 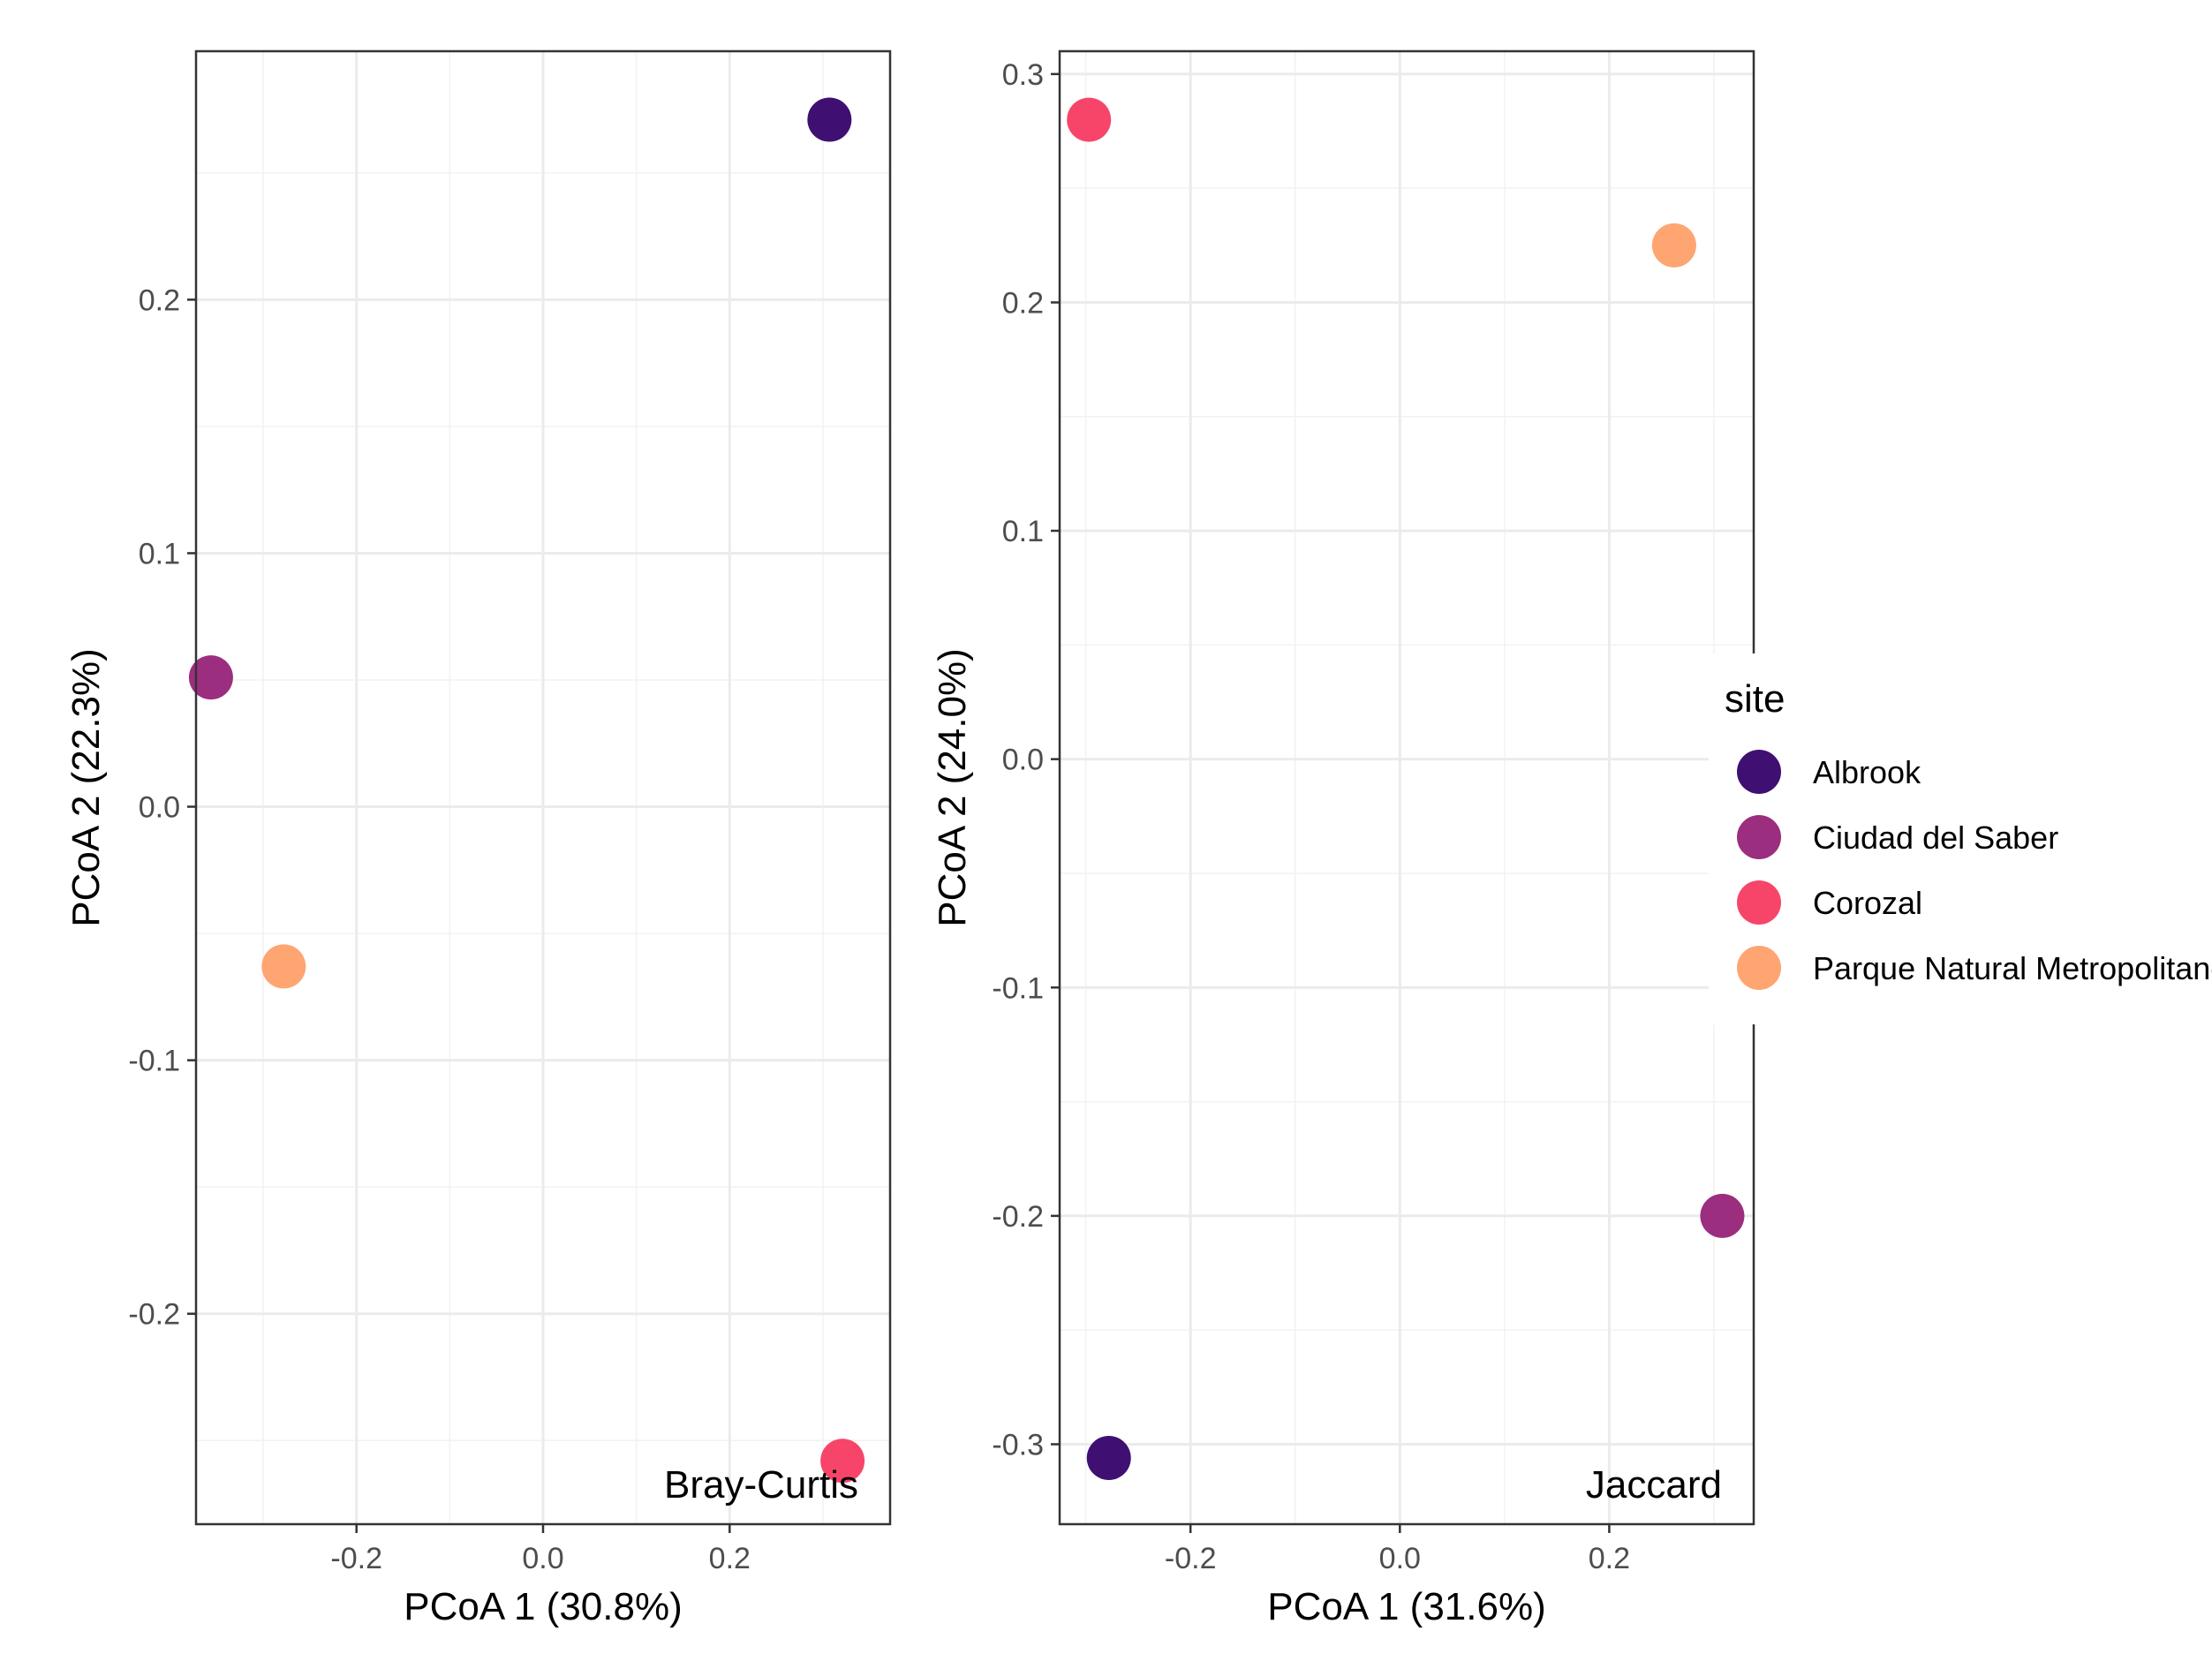 I want to click on x-axis-title: PCoA 1 (31.6%), so click(x=1406, y=1606).